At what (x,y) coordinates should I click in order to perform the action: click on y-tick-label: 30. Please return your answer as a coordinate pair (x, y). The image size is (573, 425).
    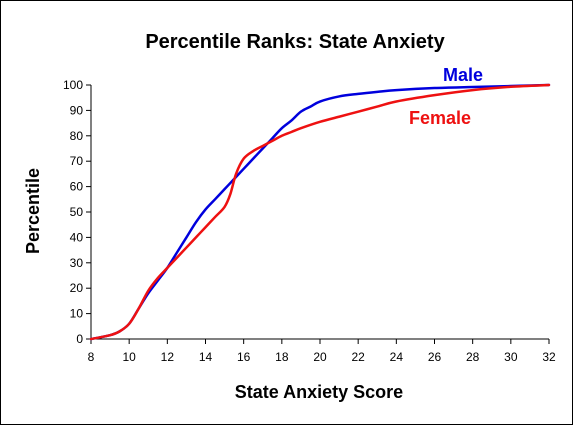
    Looking at the image, I should click on (77, 263).